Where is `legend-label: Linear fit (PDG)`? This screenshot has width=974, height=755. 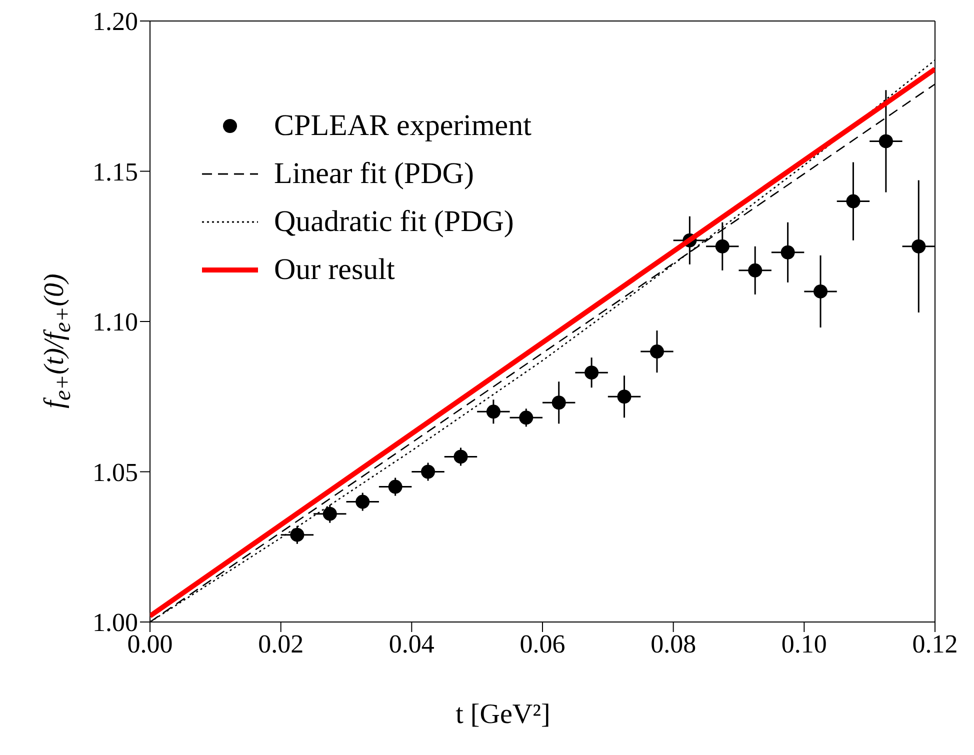 legend-label: Linear fit (PDG) is located at coordinates (374, 174).